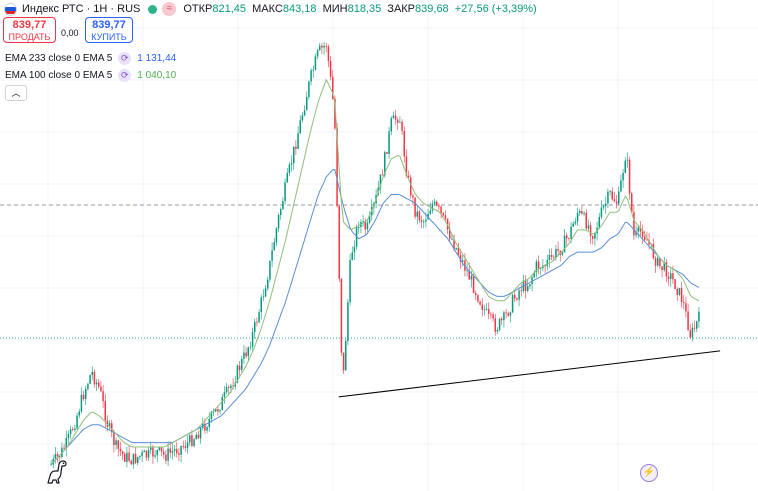 This screenshot has height=491, width=758. Describe the element at coordinates (169, 9) in the screenshot. I see `wave-icon: ≈` at that location.